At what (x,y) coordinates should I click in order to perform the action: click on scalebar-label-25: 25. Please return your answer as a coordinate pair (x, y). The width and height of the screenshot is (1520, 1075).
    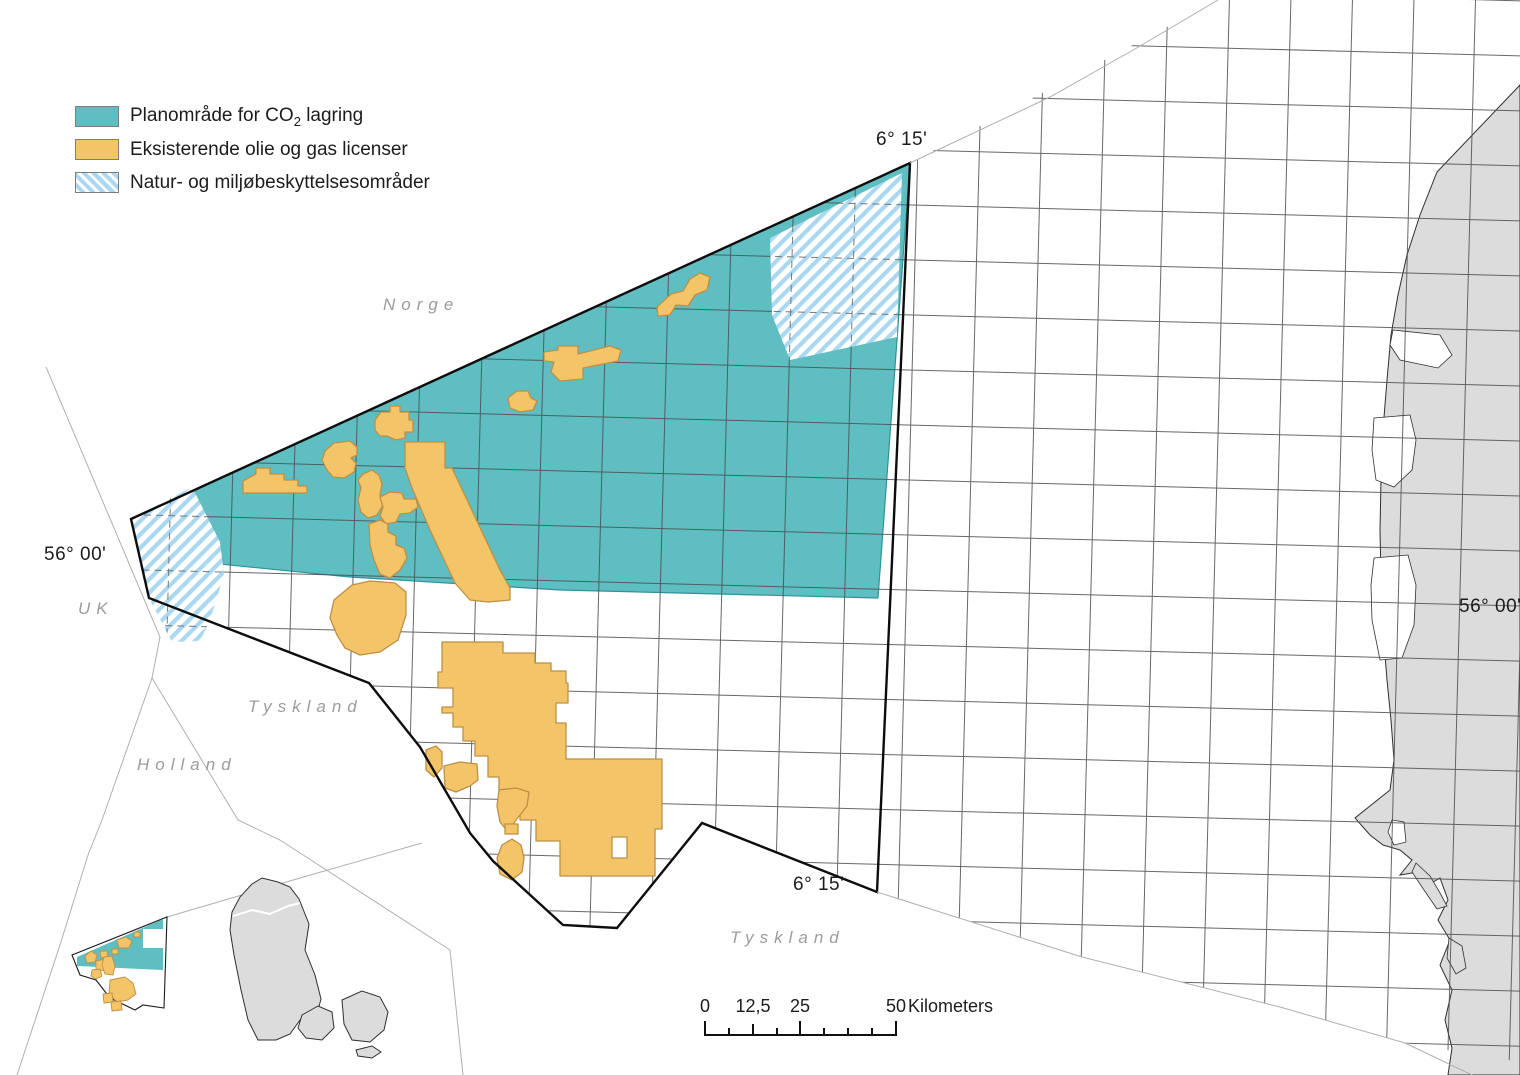
    Looking at the image, I should click on (800, 1006).